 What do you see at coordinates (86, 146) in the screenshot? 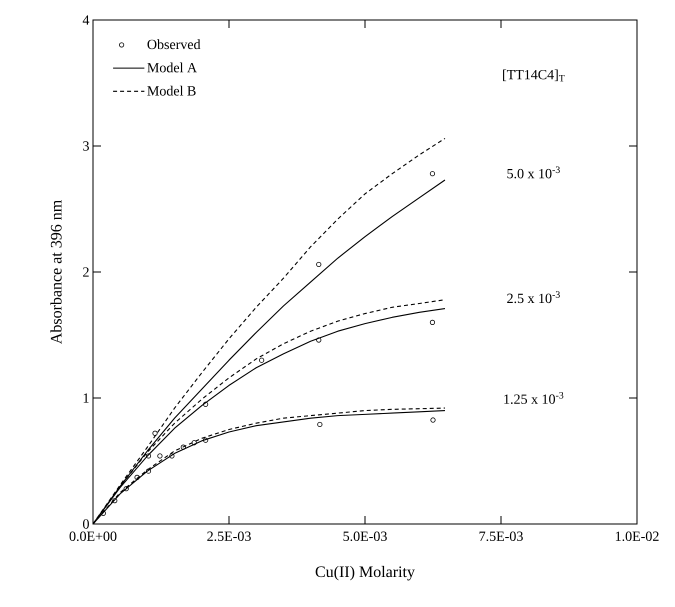
I see `y-tick-label: 3` at bounding box center [86, 146].